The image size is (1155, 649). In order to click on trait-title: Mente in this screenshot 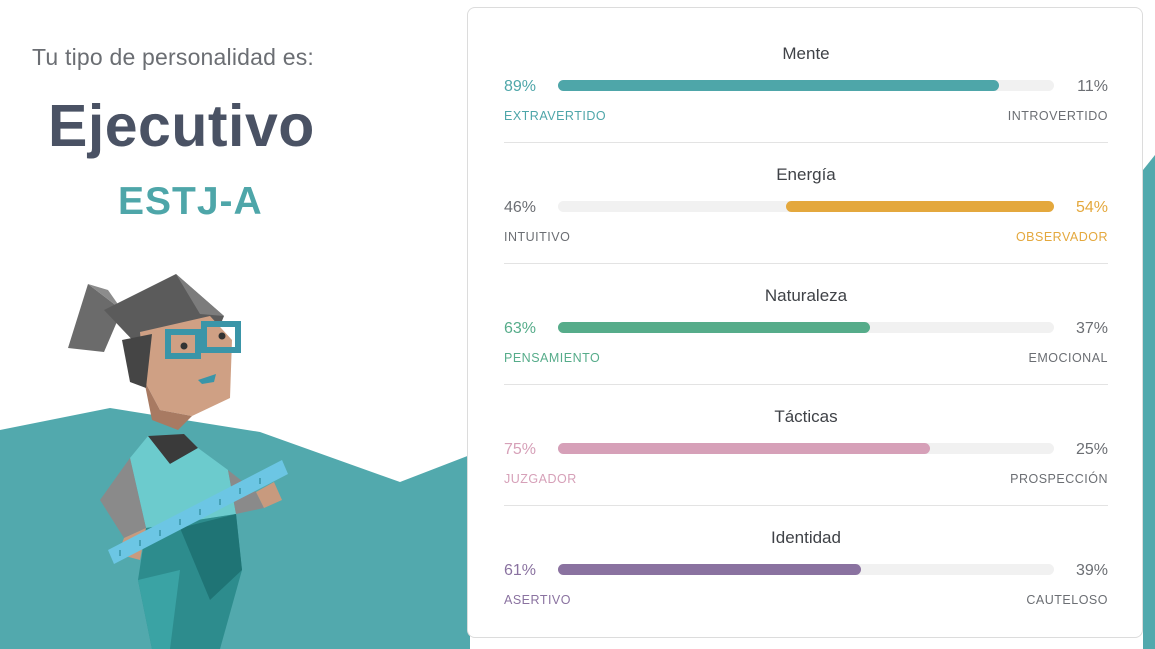, I will do `click(806, 53)`.